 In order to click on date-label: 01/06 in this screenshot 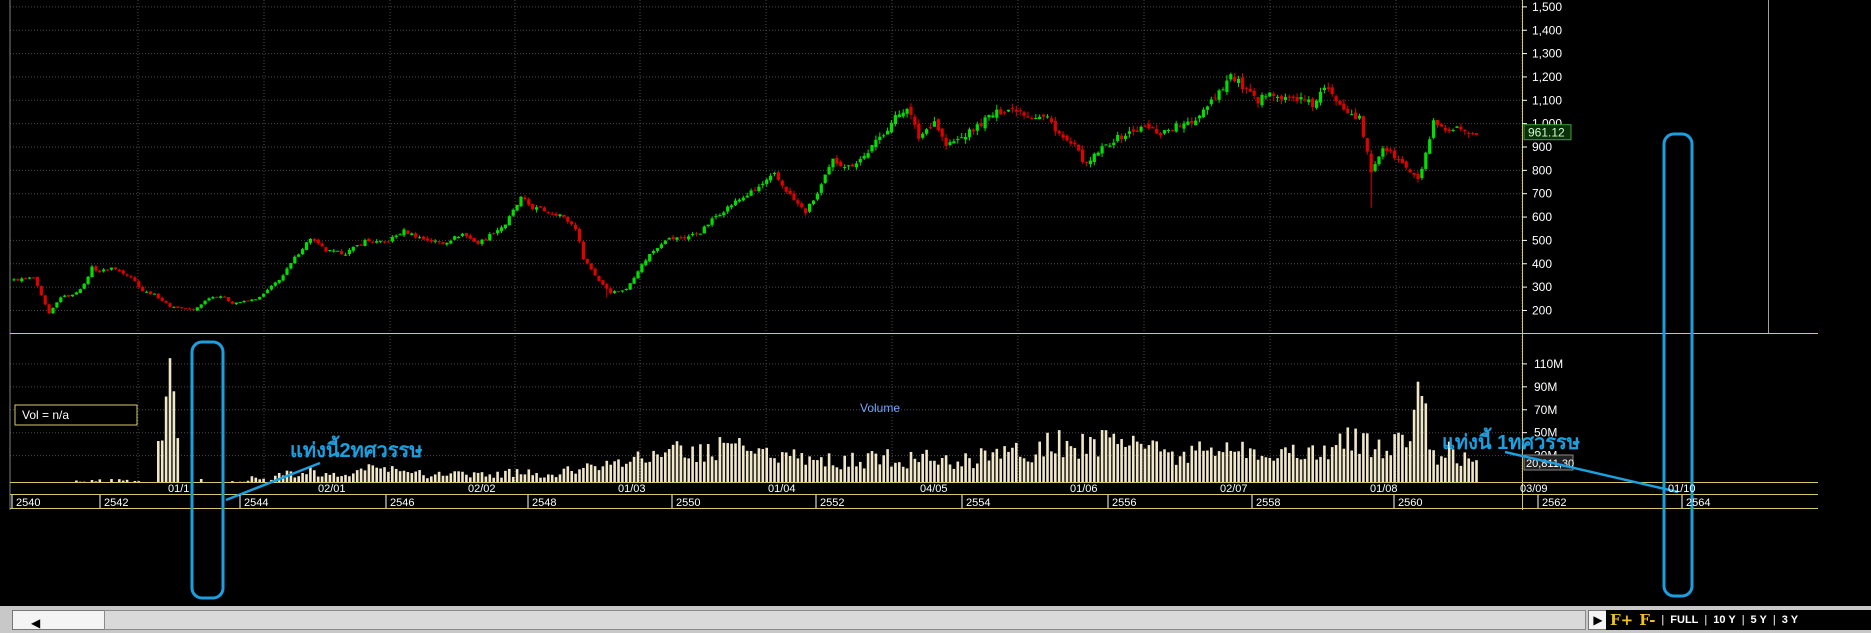, I will do `click(1084, 489)`.